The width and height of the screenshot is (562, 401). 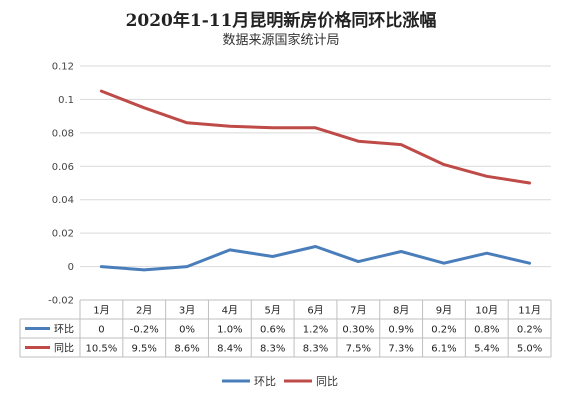 I want to click on data-label: 9.5%, so click(x=144, y=349).